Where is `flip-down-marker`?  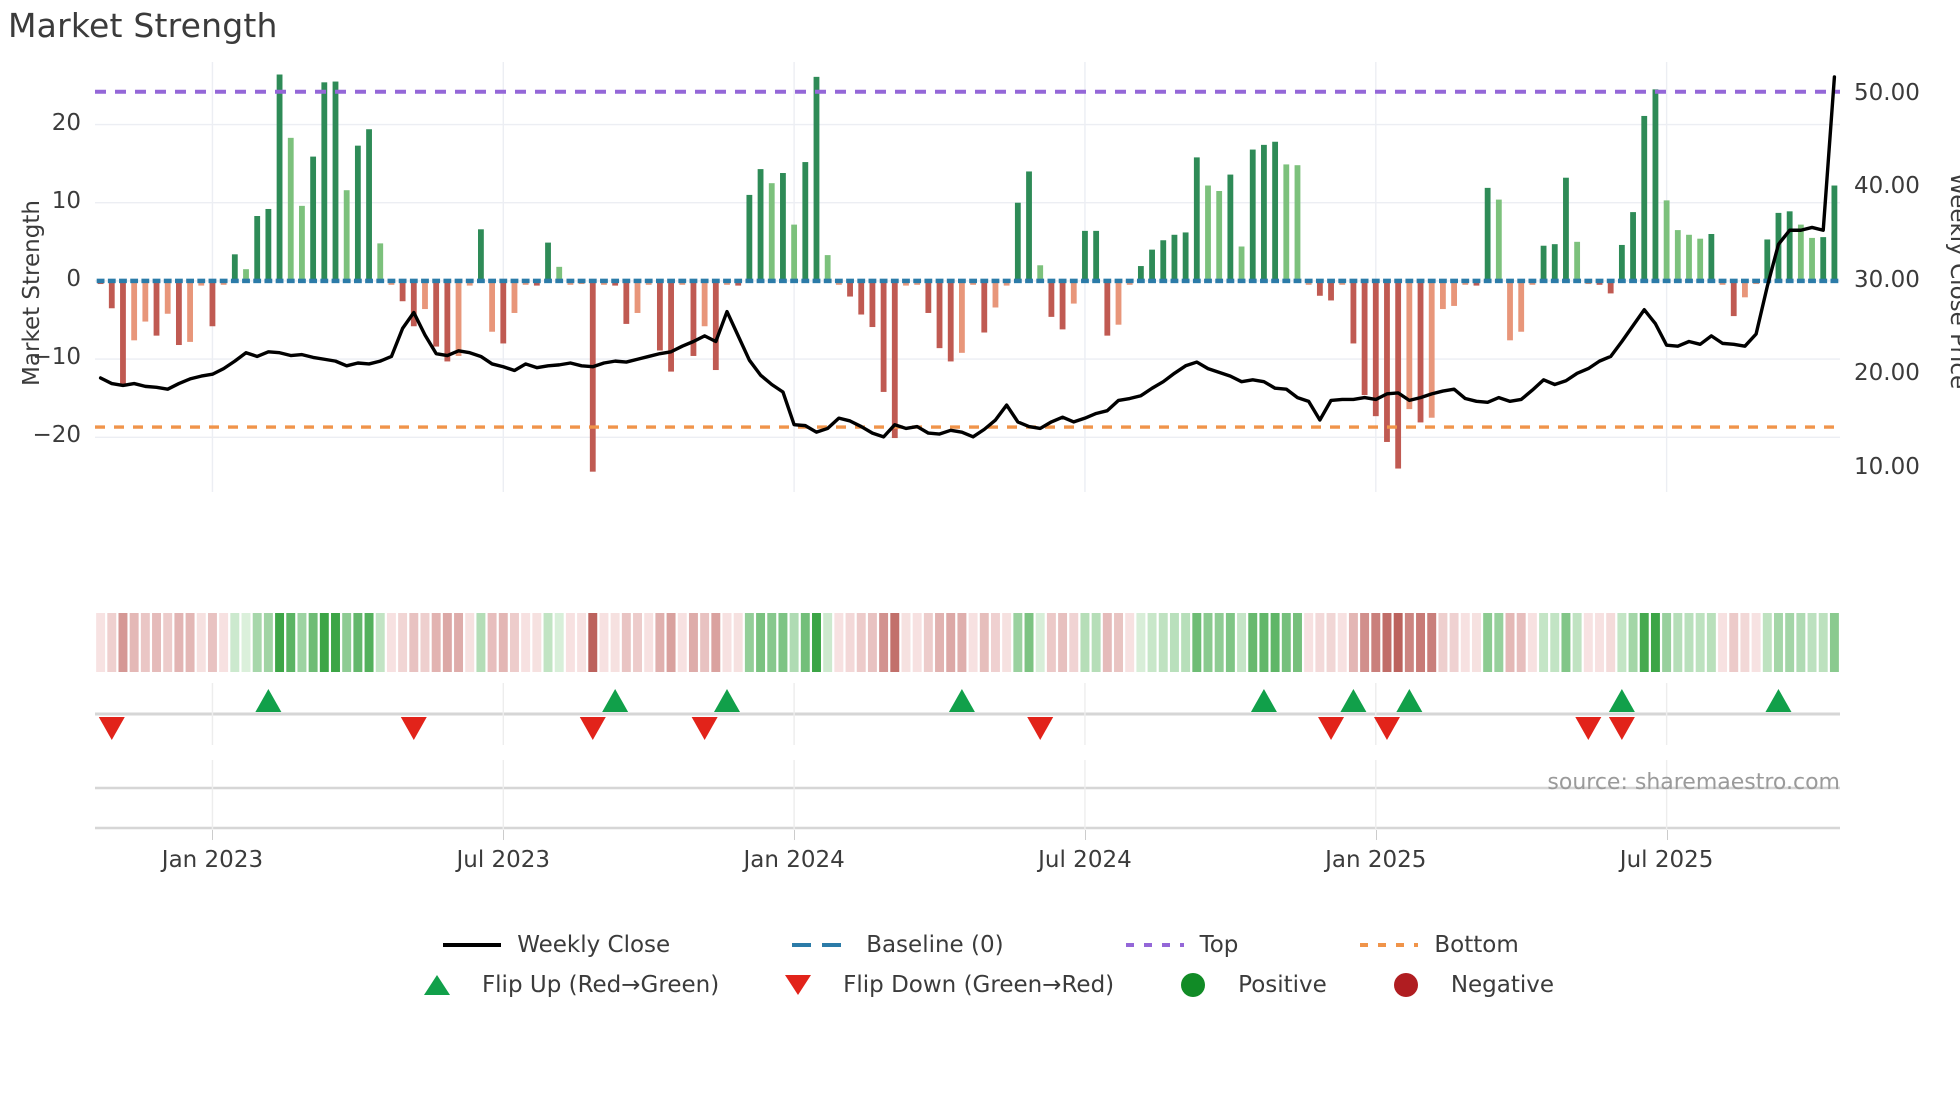 flip-down-marker is located at coordinates (704, 728).